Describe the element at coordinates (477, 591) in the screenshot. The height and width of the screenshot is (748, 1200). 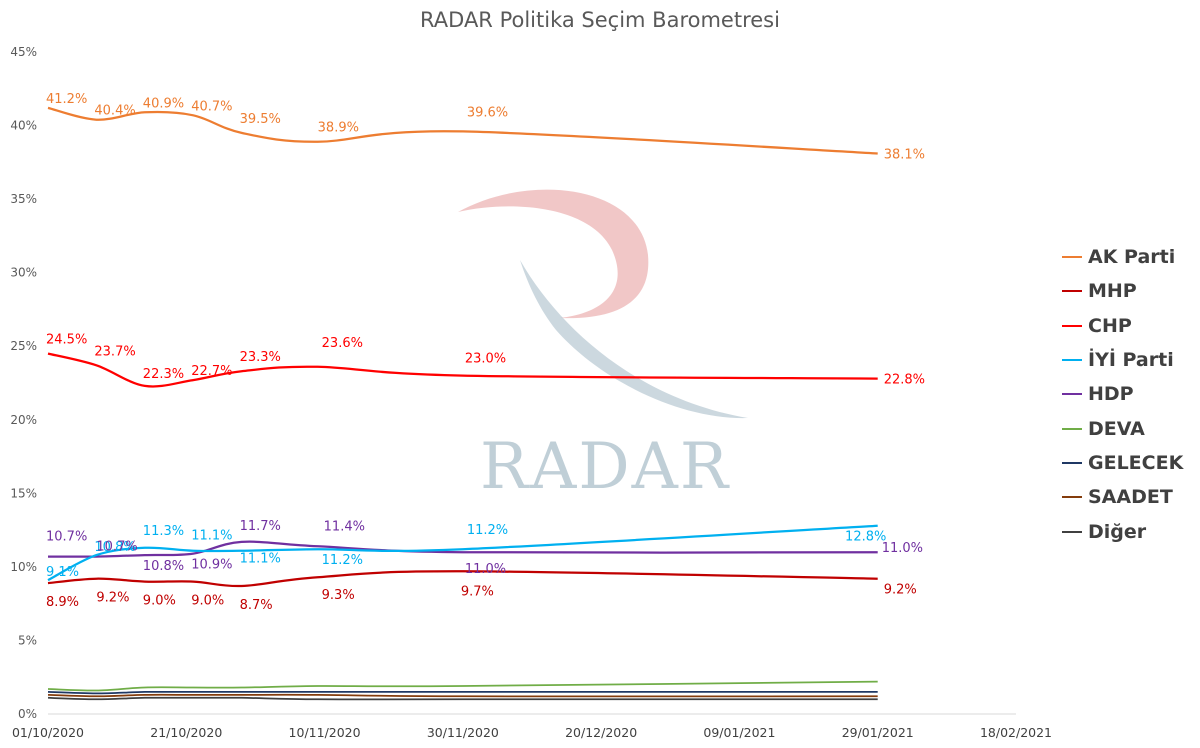
I see `data-label-mhp: 9.7%` at that location.